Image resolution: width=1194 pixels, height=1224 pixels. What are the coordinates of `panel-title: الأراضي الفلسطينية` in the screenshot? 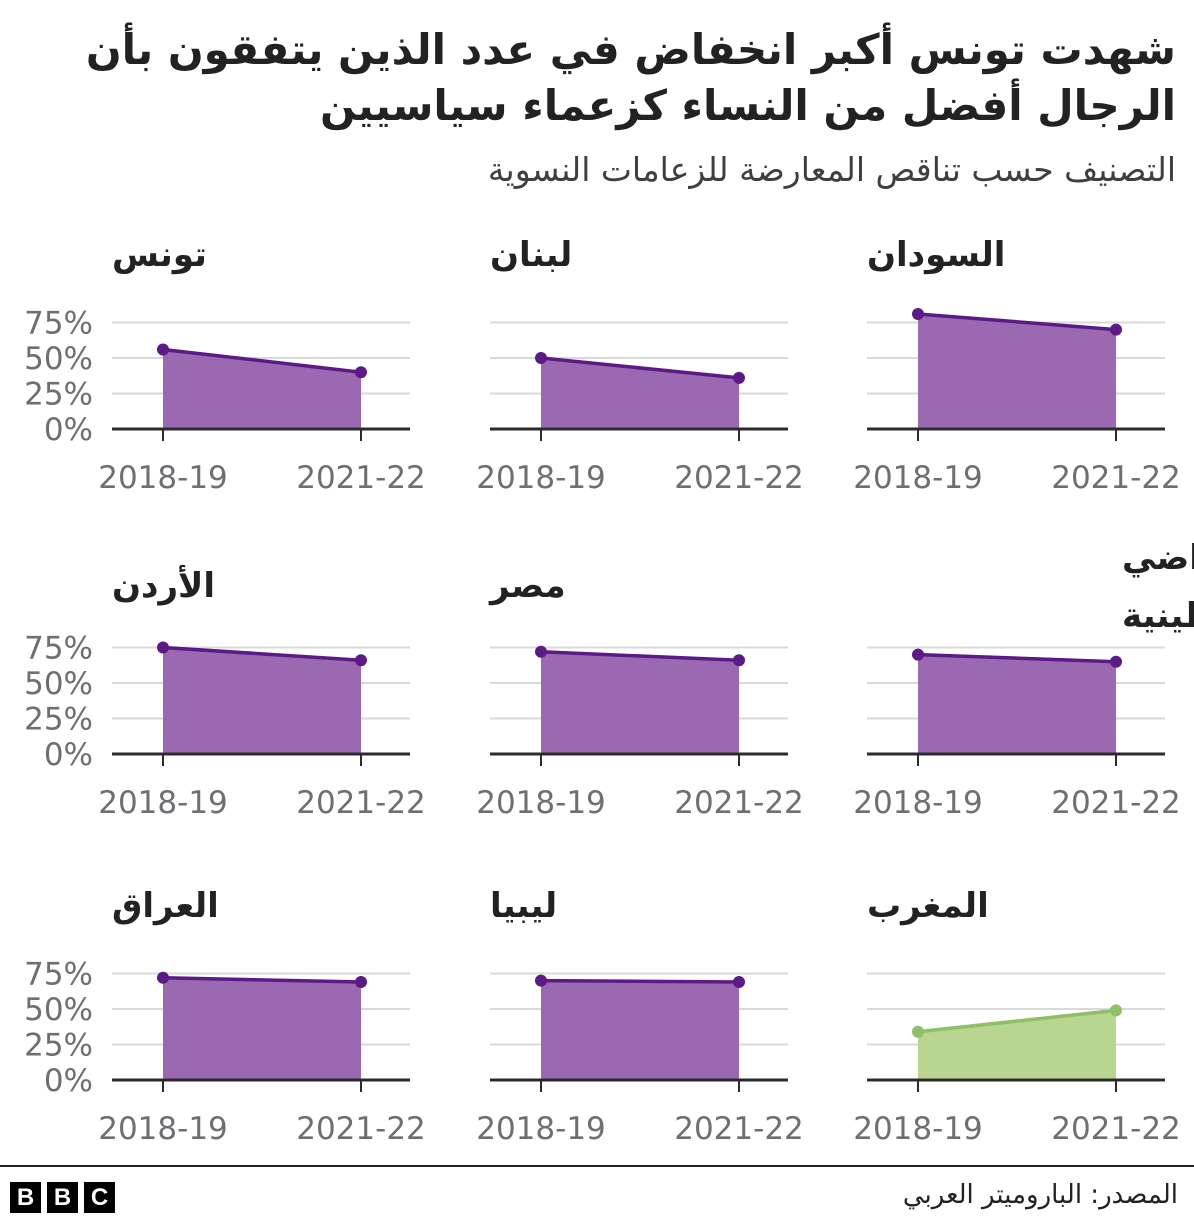 It's located at (1158, 586).